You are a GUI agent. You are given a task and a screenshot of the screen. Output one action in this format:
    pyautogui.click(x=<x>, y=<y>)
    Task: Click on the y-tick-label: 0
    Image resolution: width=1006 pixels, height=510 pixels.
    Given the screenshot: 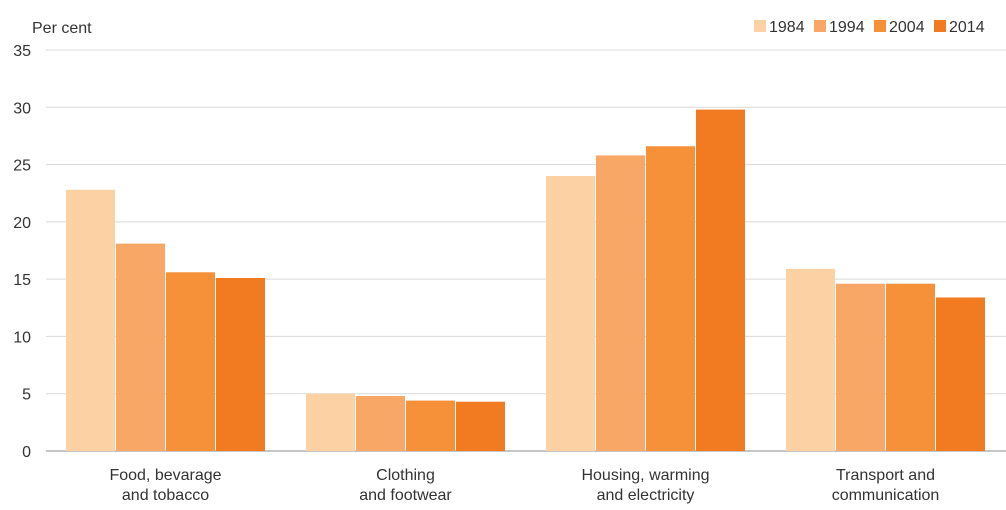 What is the action you would take?
    pyautogui.click(x=26, y=452)
    